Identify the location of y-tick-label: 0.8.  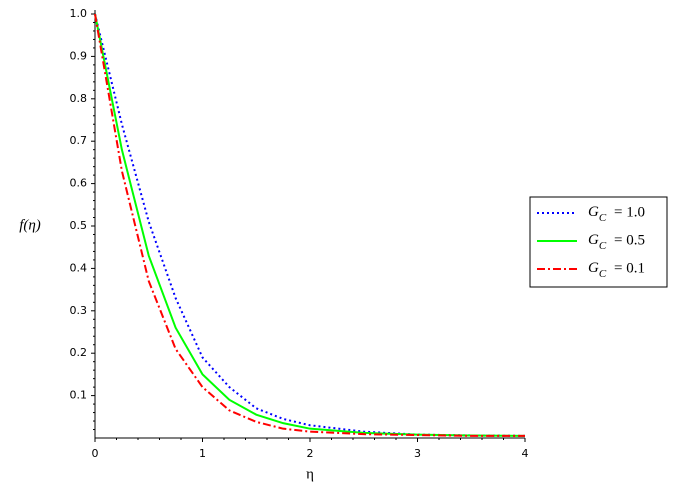
(79, 98).